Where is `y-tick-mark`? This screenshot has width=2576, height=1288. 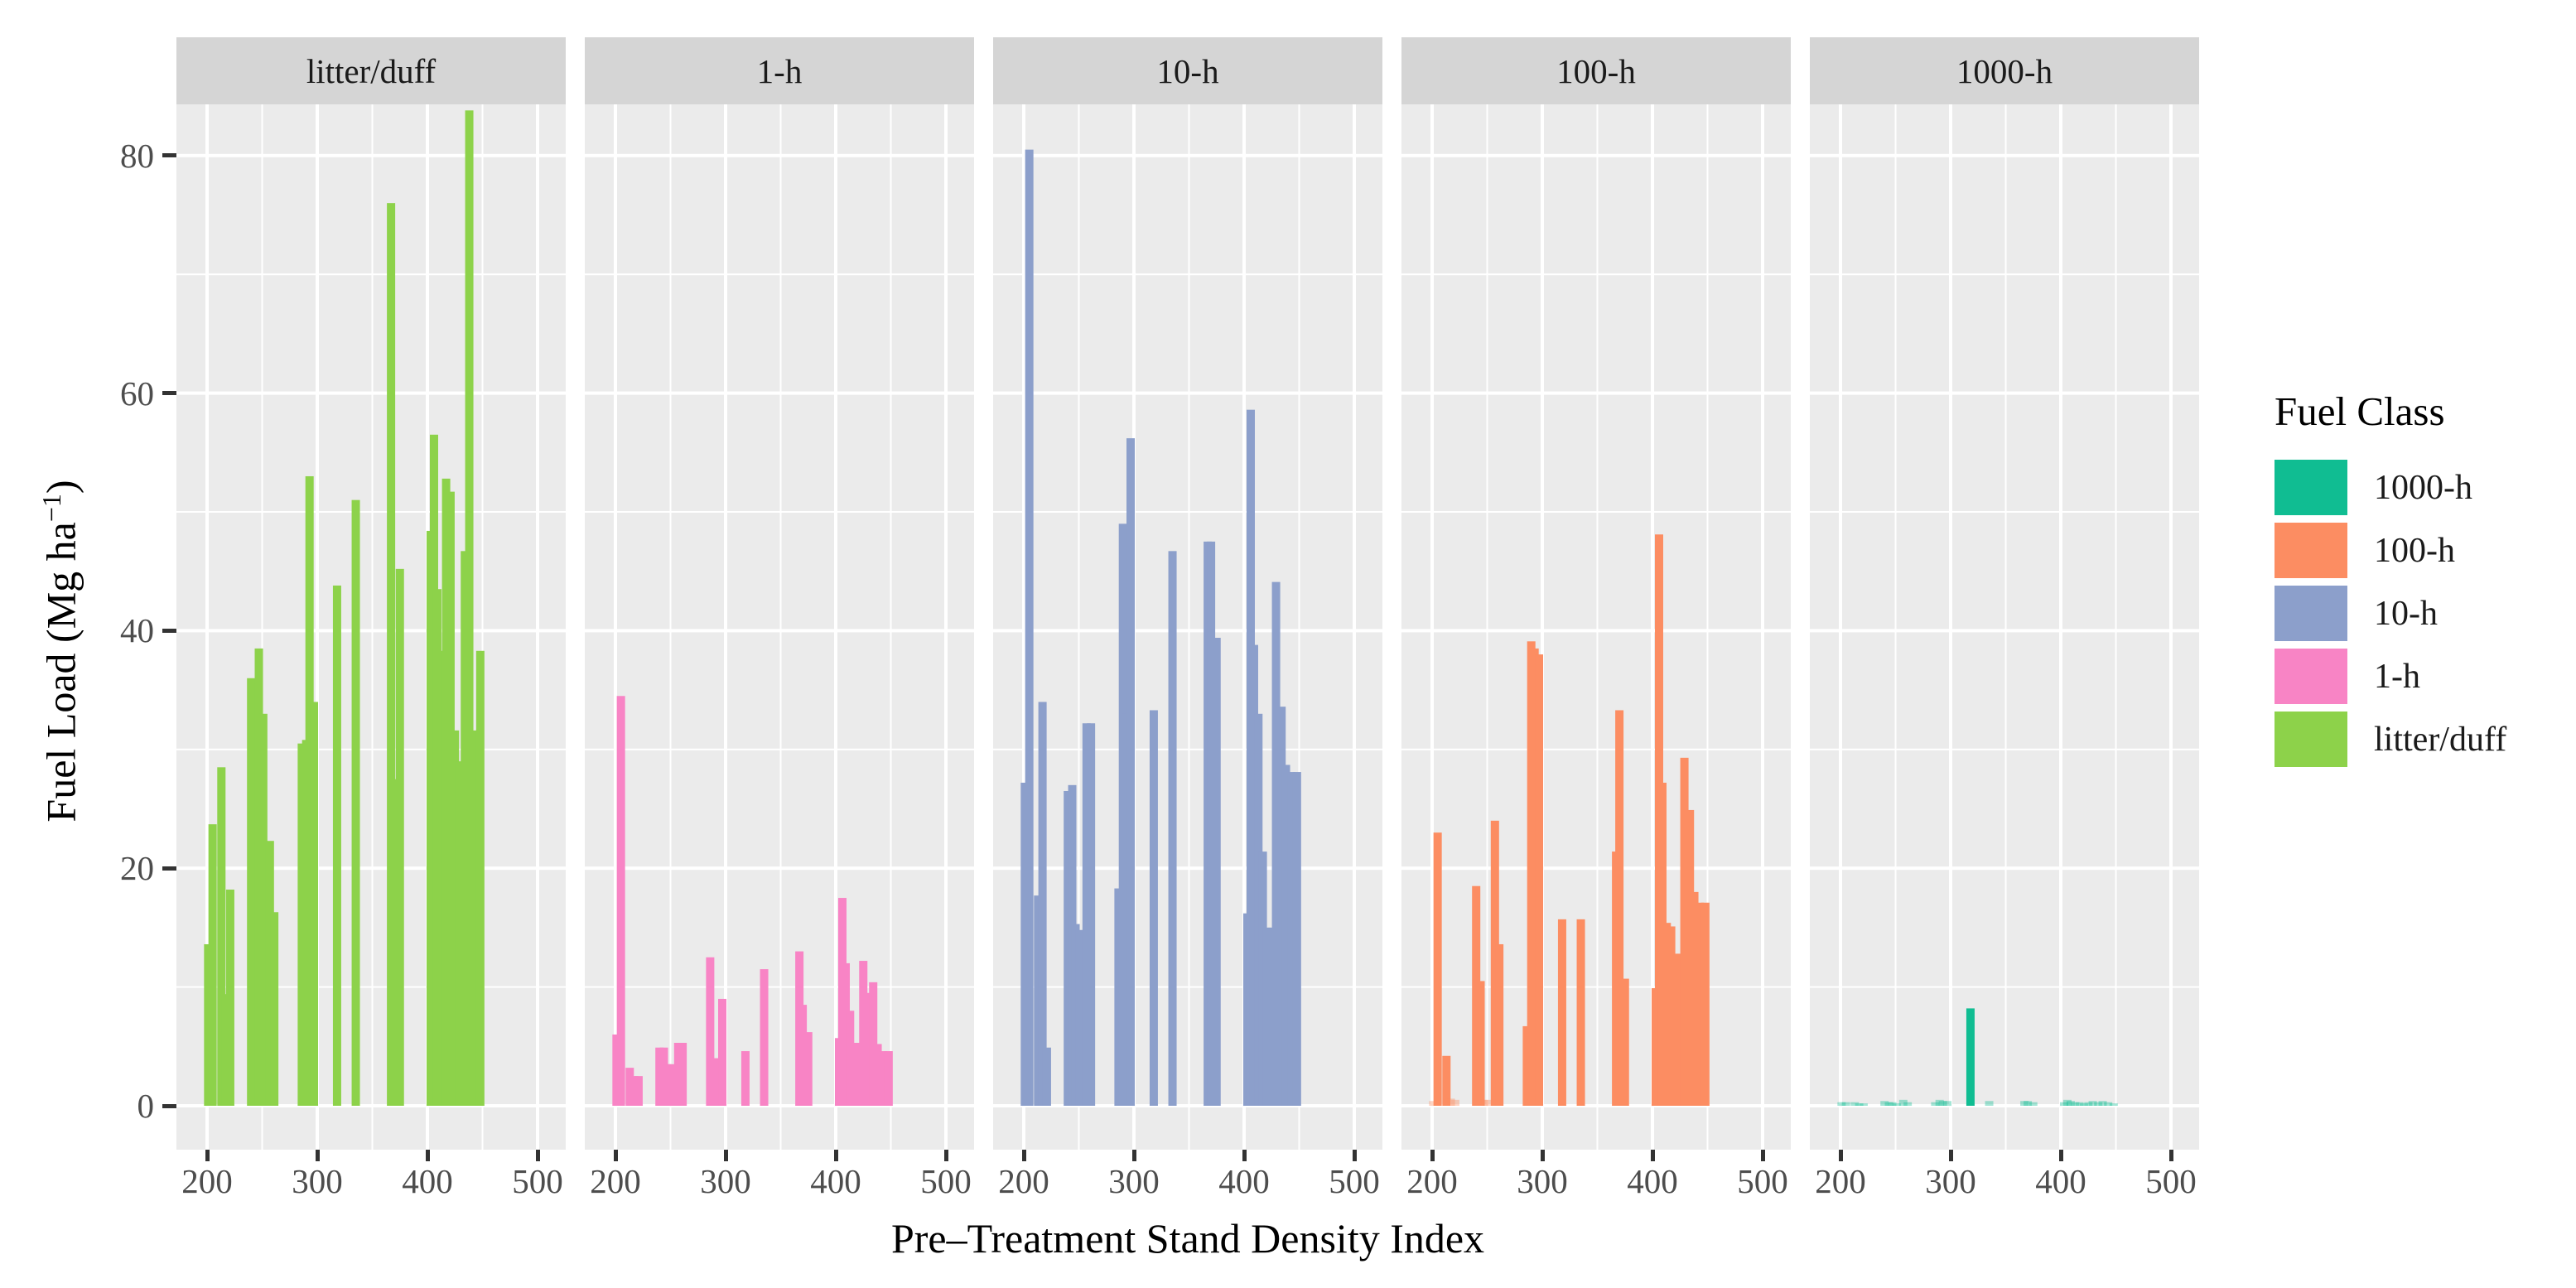 y-tick-mark is located at coordinates (169, 155).